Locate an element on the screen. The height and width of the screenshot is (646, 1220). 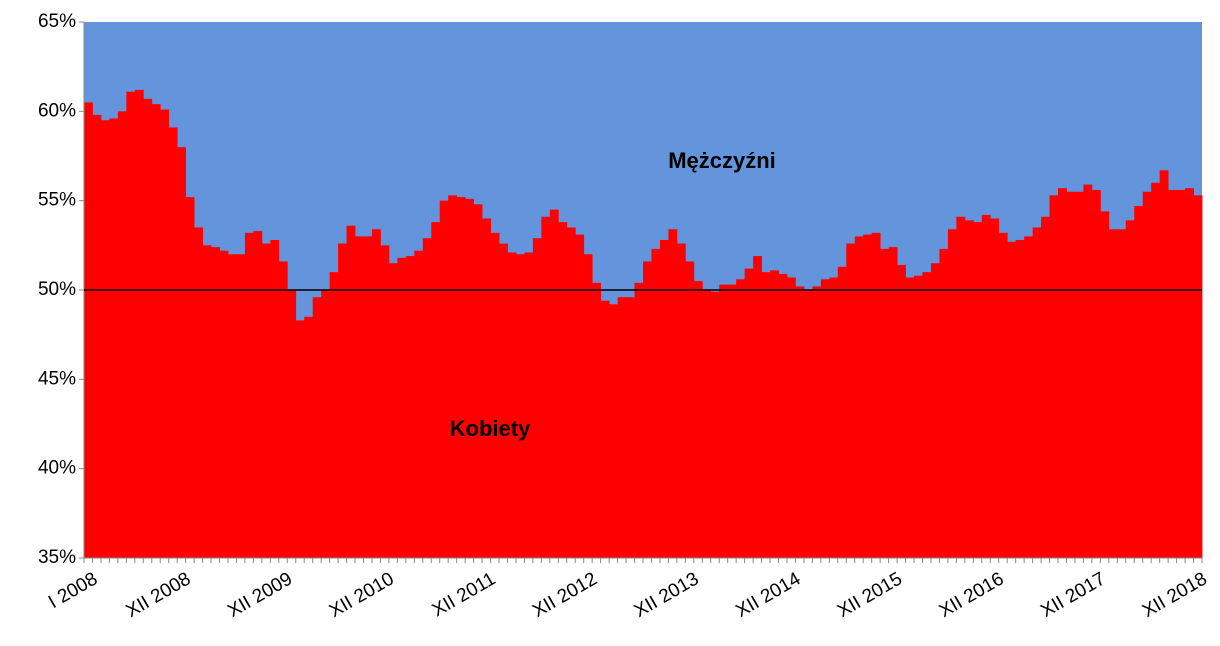
y-tick-label: 35% is located at coordinates (57, 557).